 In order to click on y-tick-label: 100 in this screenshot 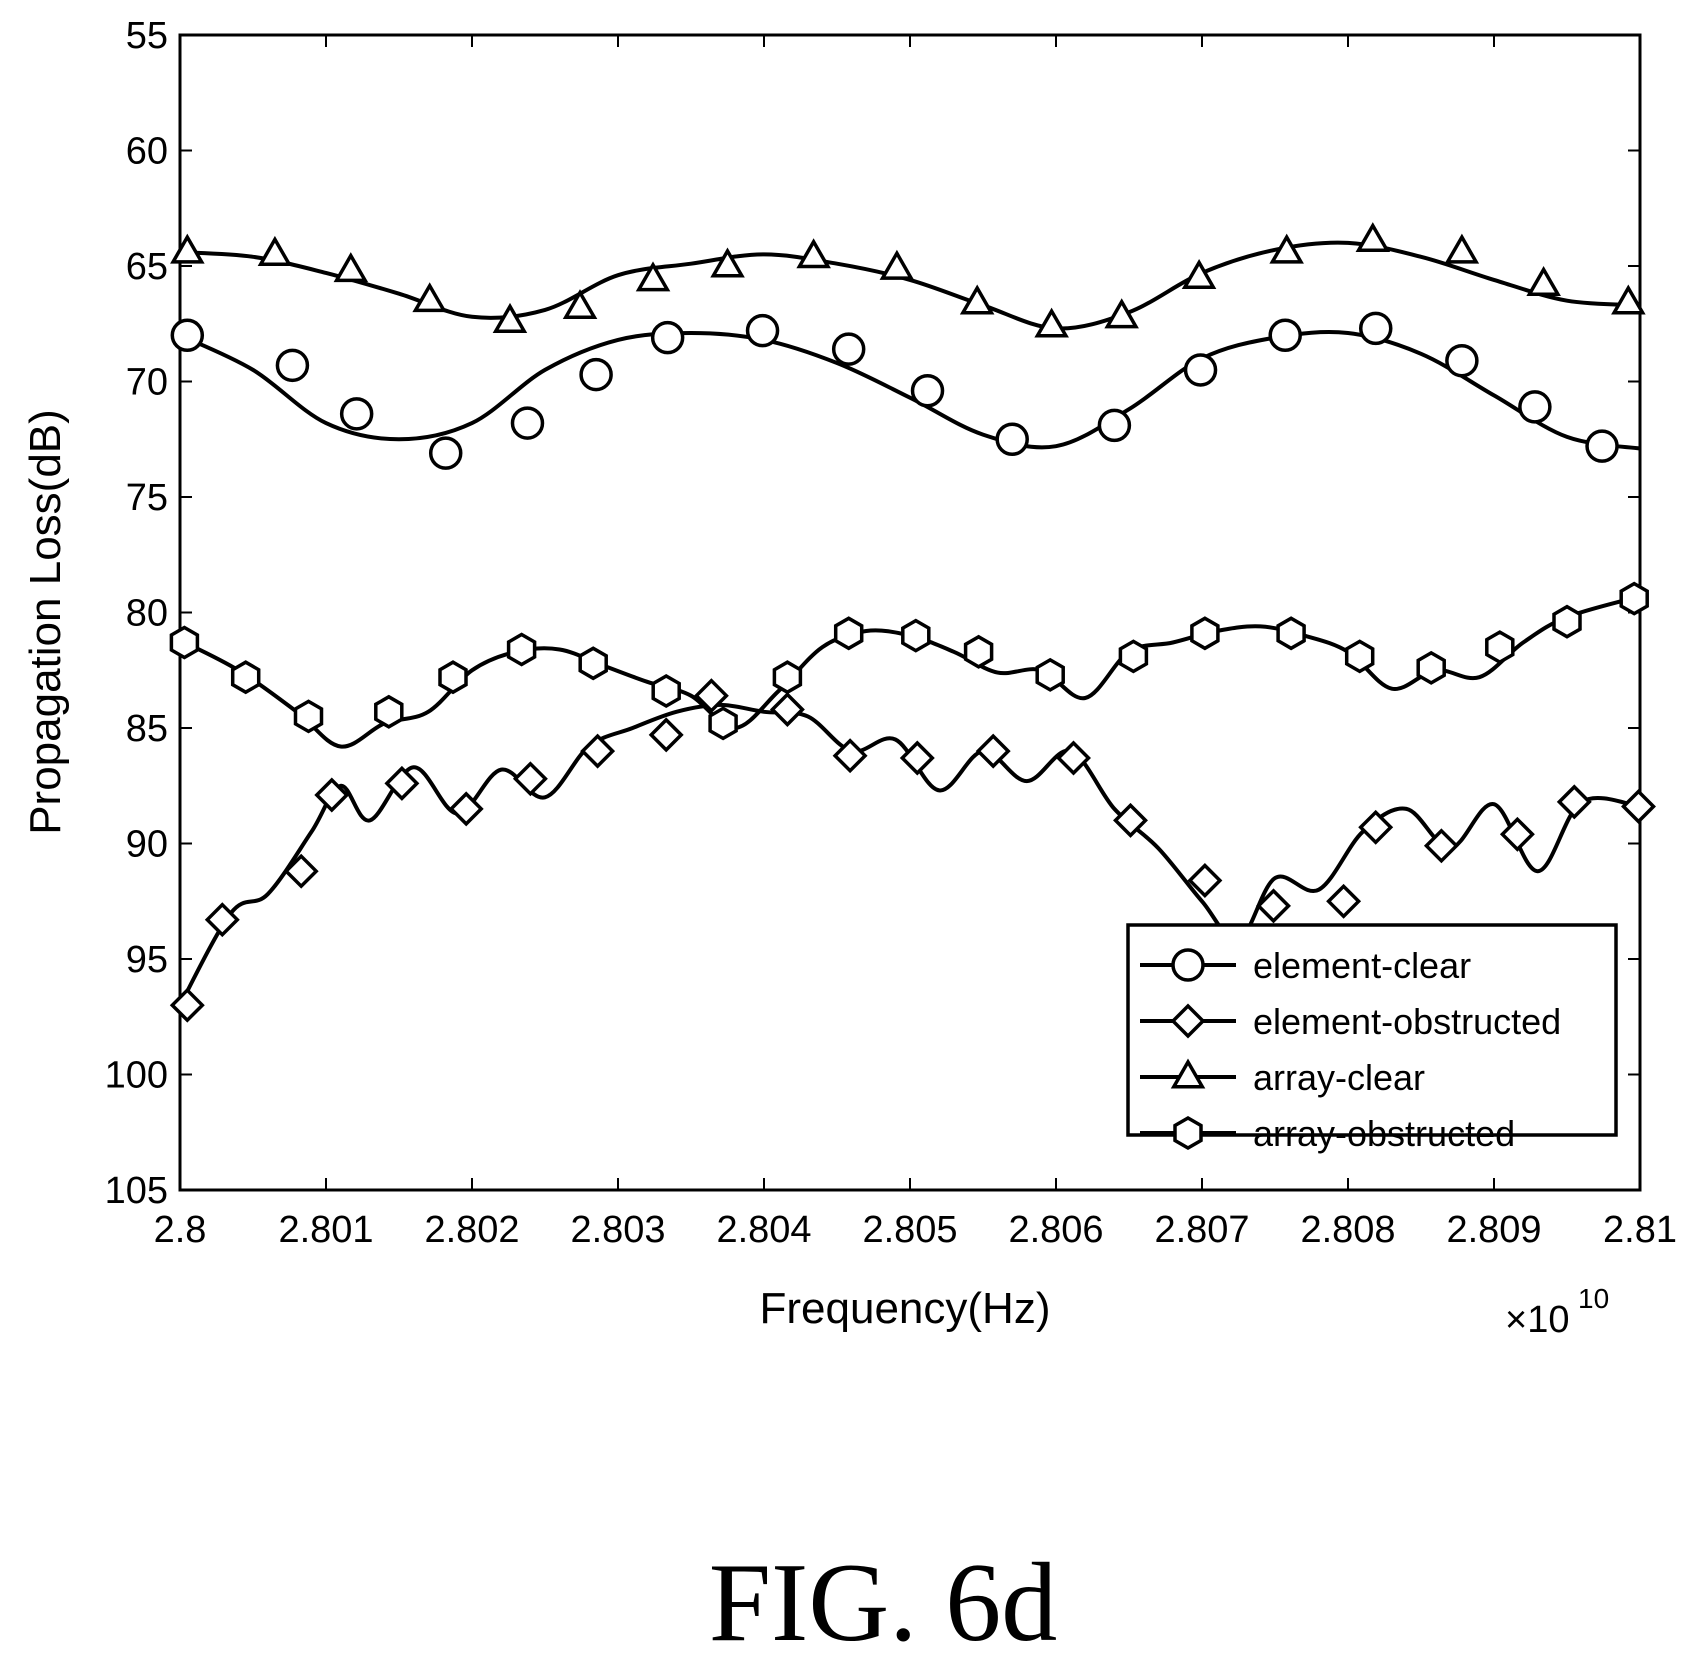, I will do `click(136, 1076)`.